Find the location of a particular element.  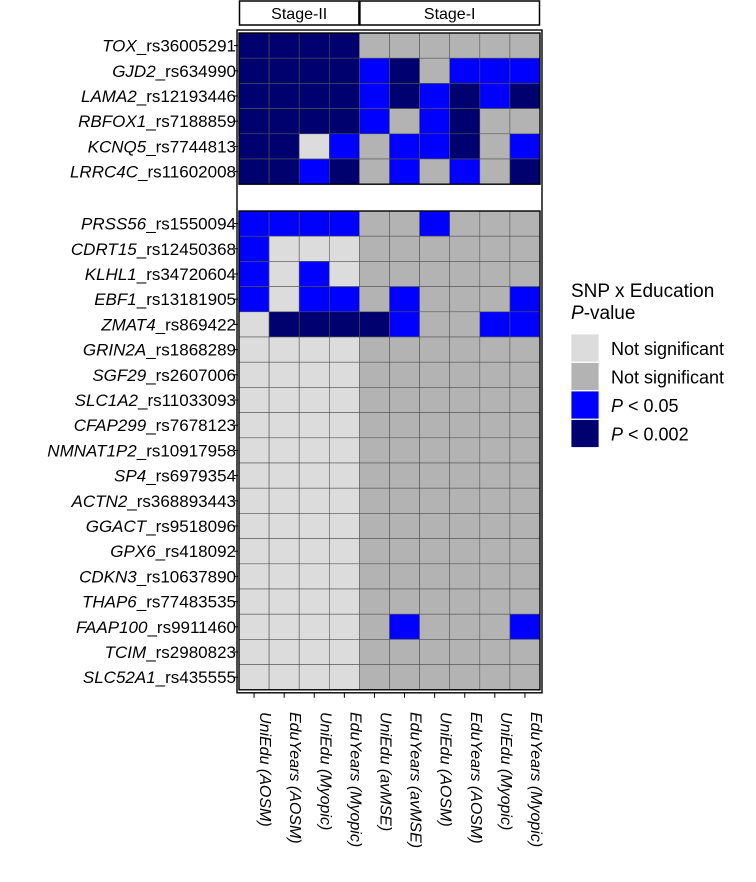

gene-name: CFAP299 is located at coordinates (110, 425).